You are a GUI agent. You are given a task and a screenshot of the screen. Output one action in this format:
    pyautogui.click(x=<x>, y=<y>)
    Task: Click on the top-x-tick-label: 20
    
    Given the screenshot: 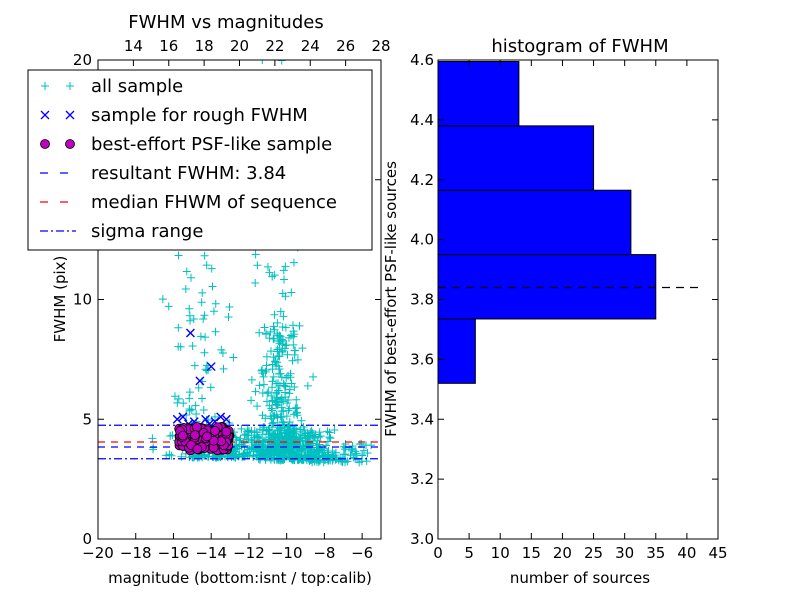 What is the action you would take?
    pyautogui.click(x=239, y=46)
    